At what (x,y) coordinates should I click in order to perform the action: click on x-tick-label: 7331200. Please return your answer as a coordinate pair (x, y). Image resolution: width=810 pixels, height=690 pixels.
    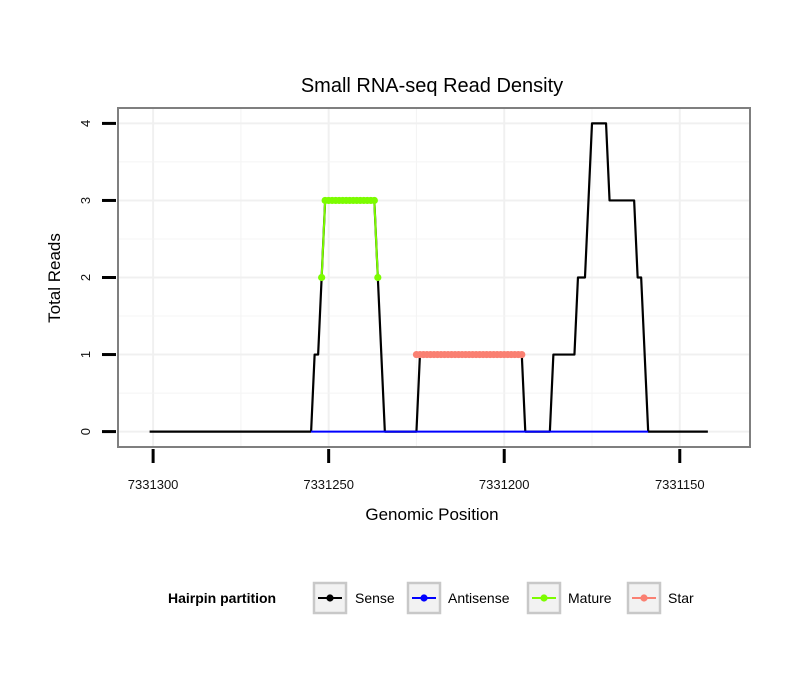
    Looking at the image, I should click on (504, 484).